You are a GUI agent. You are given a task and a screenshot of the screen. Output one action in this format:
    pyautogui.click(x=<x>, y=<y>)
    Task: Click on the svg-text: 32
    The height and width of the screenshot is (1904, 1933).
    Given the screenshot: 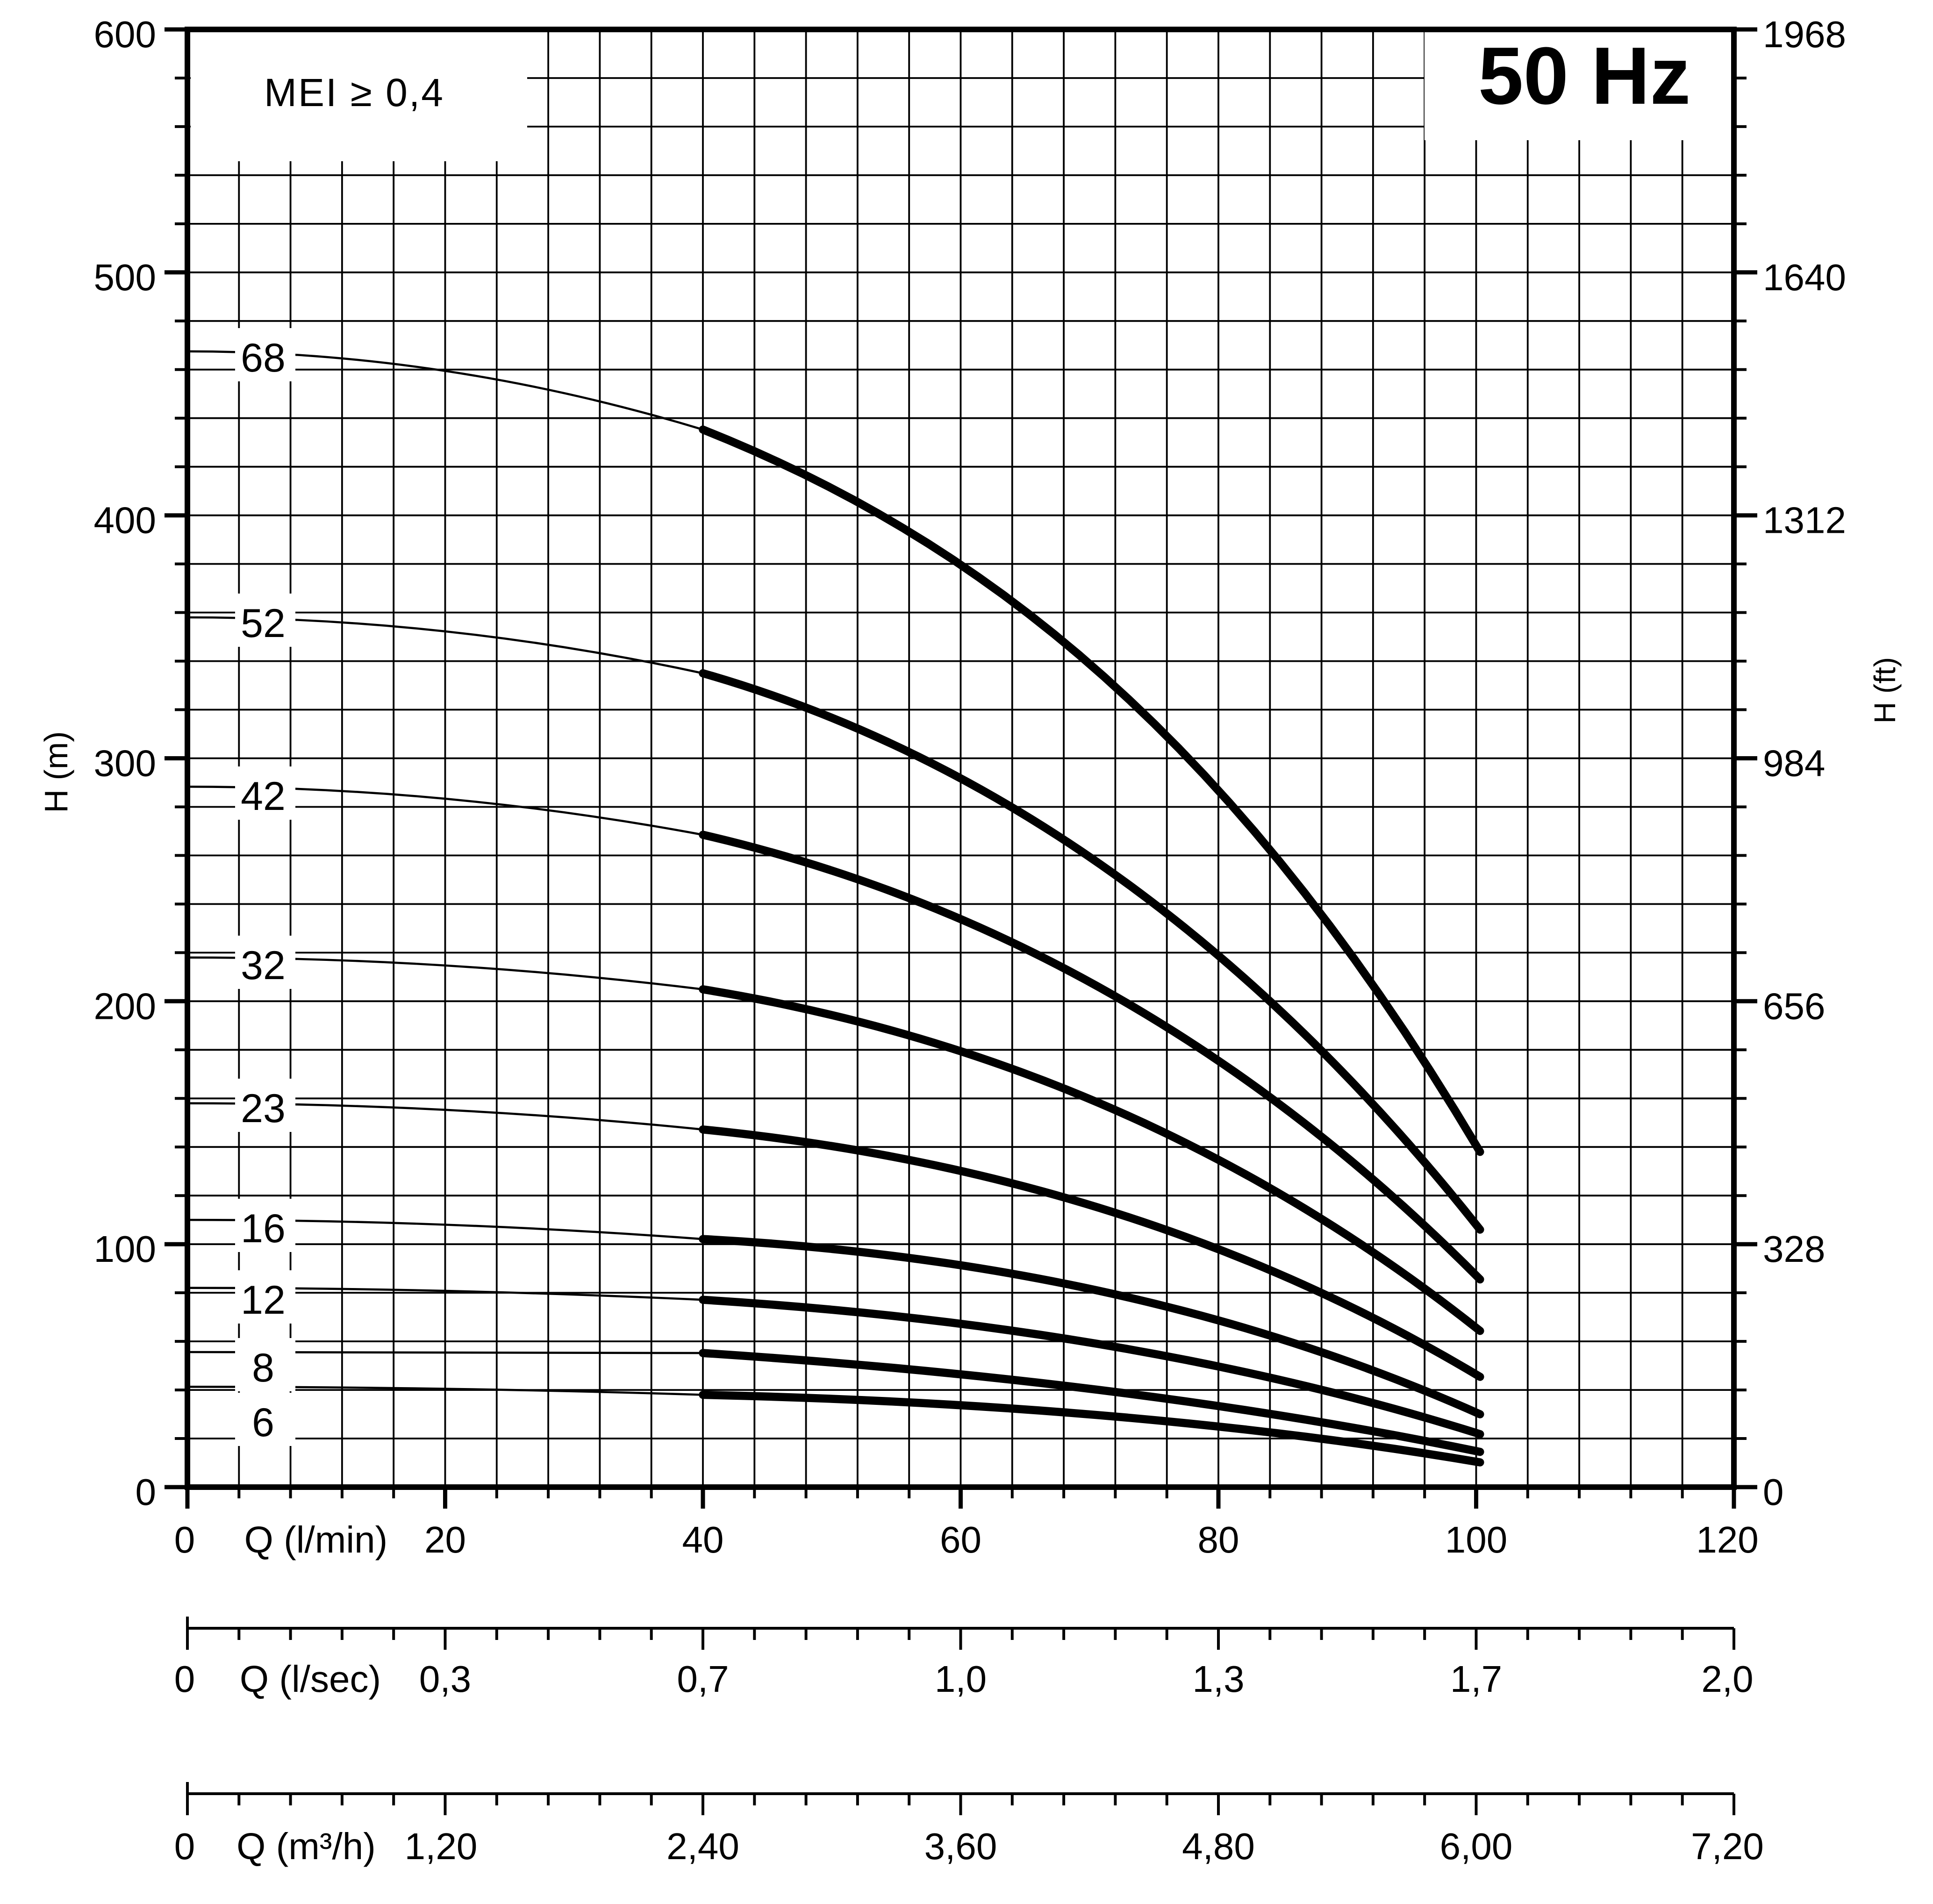 What is the action you would take?
    pyautogui.click(x=263, y=966)
    